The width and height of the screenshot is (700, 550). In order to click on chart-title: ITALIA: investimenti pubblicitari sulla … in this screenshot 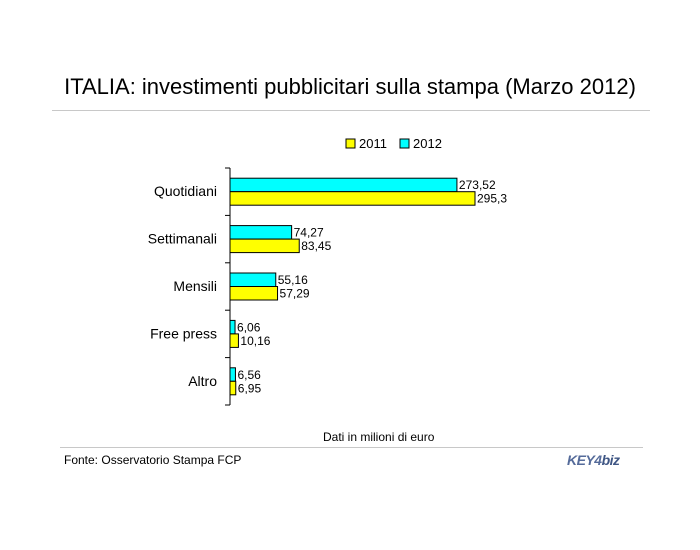, I will do `click(350, 86)`.